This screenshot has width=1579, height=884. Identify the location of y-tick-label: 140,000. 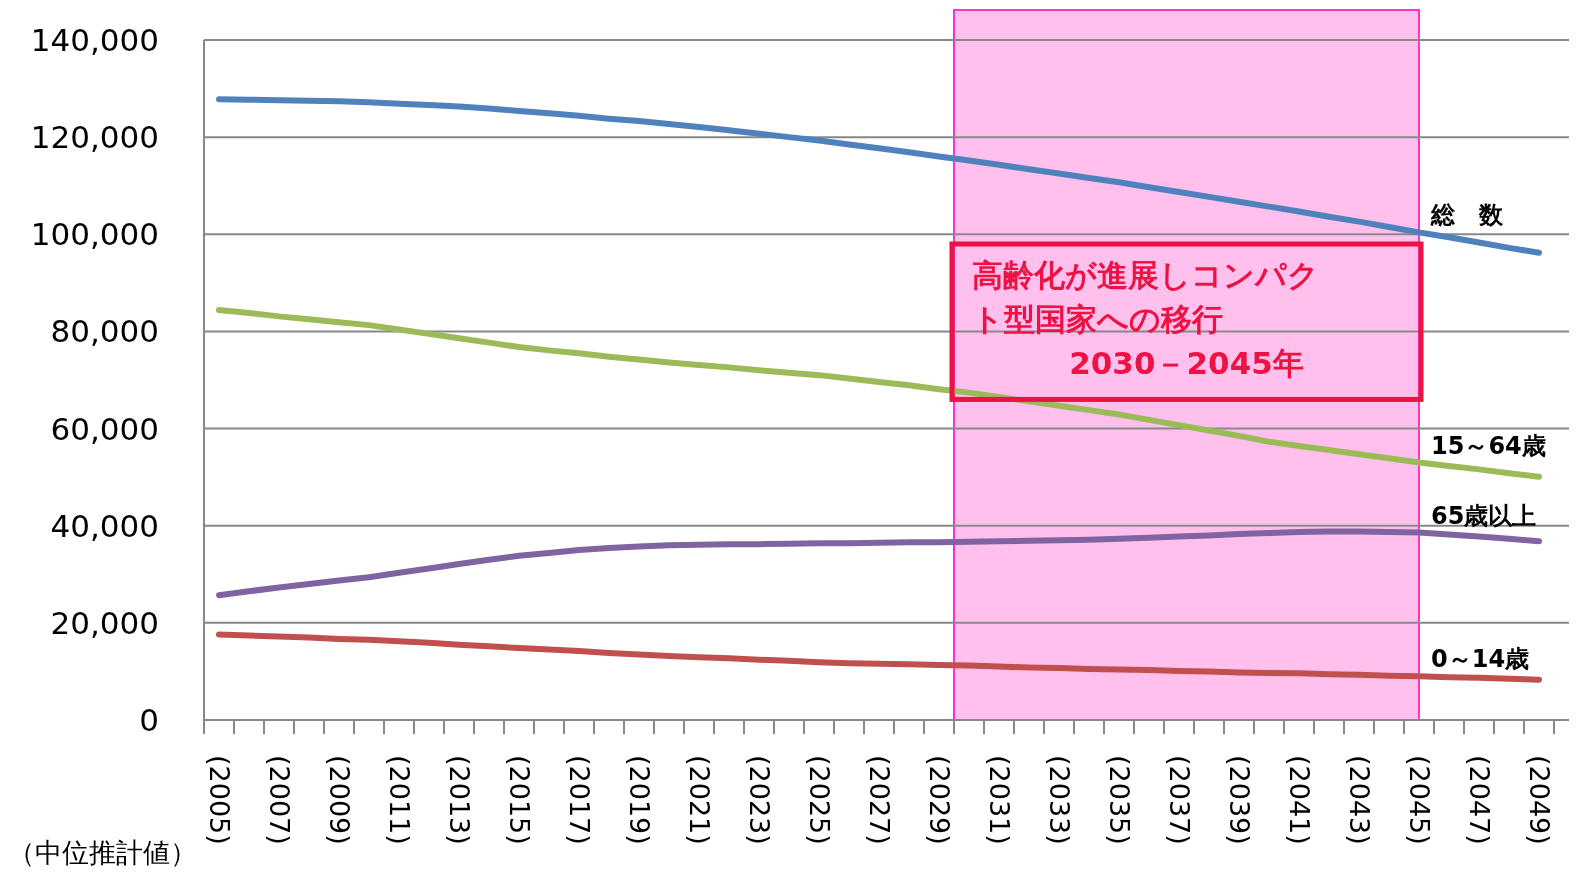
(94, 40).